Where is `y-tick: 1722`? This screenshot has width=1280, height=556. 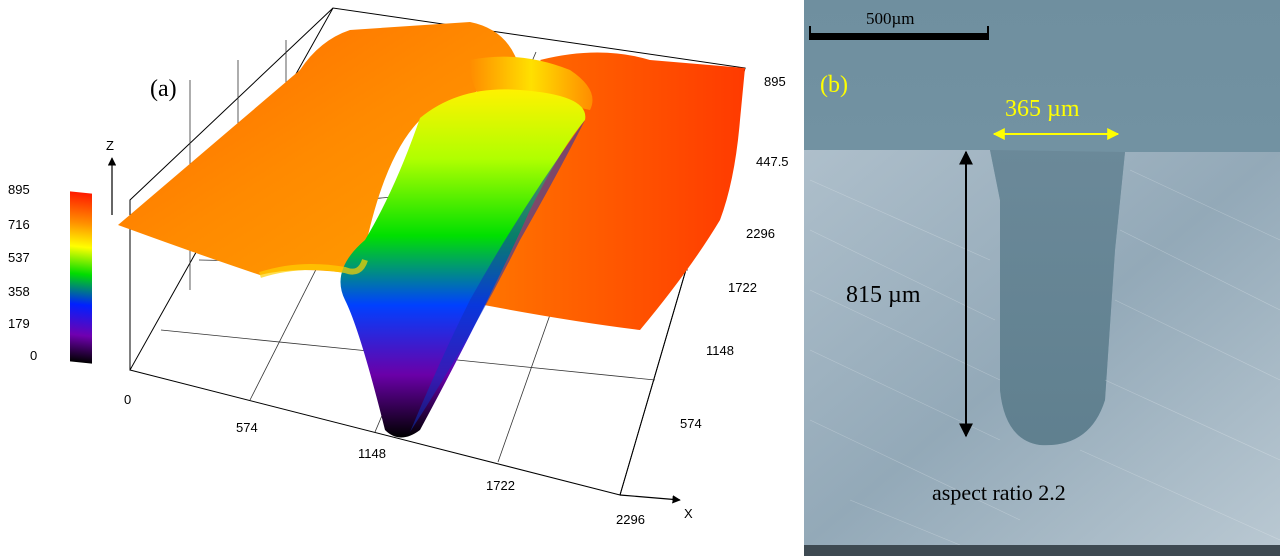
y-tick: 1722 is located at coordinates (742, 287).